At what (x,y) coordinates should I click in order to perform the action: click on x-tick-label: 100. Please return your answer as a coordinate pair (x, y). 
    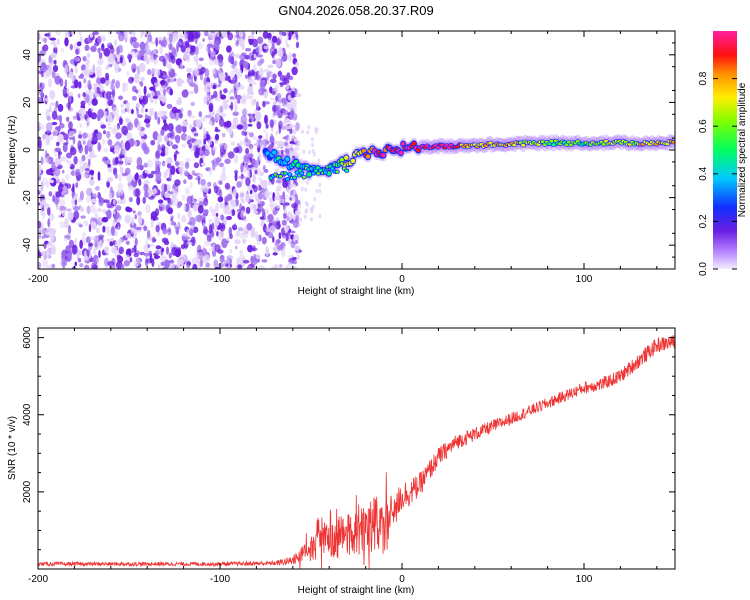
    Looking at the image, I should click on (584, 579).